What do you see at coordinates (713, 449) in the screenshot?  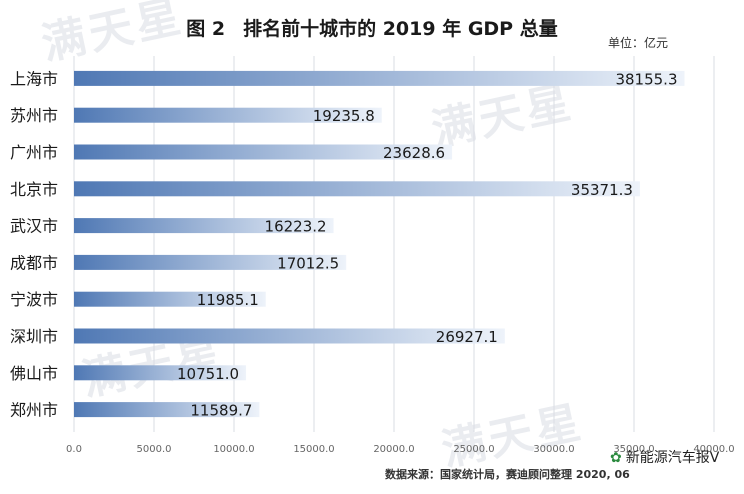 I see `x-tick-label: 40000.0` at bounding box center [713, 449].